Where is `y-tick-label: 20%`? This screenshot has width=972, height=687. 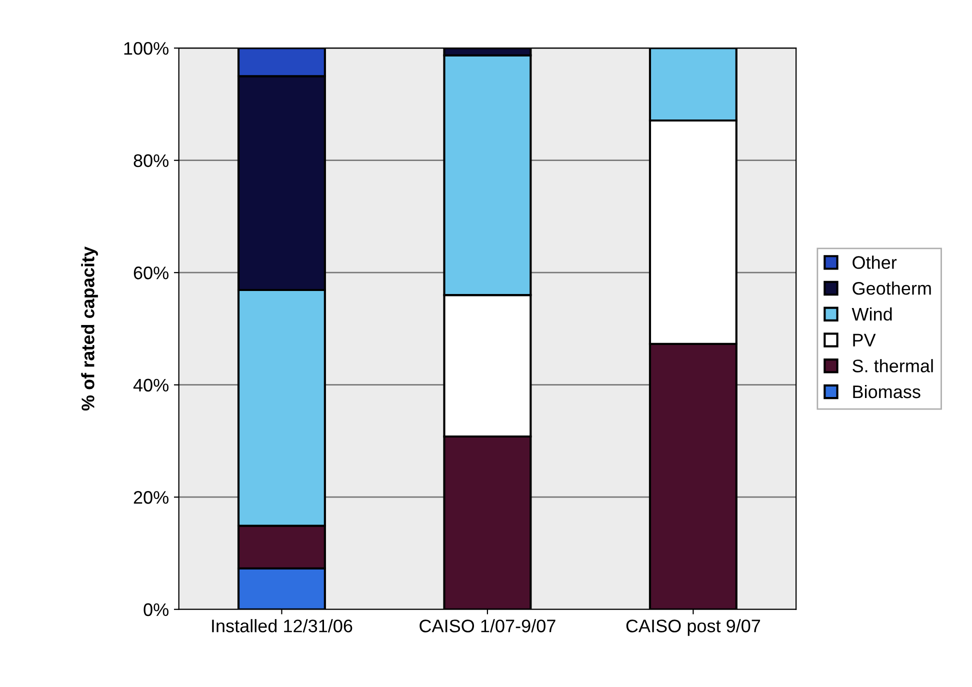 y-tick-label: 20% is located at coordinates (151, 497).